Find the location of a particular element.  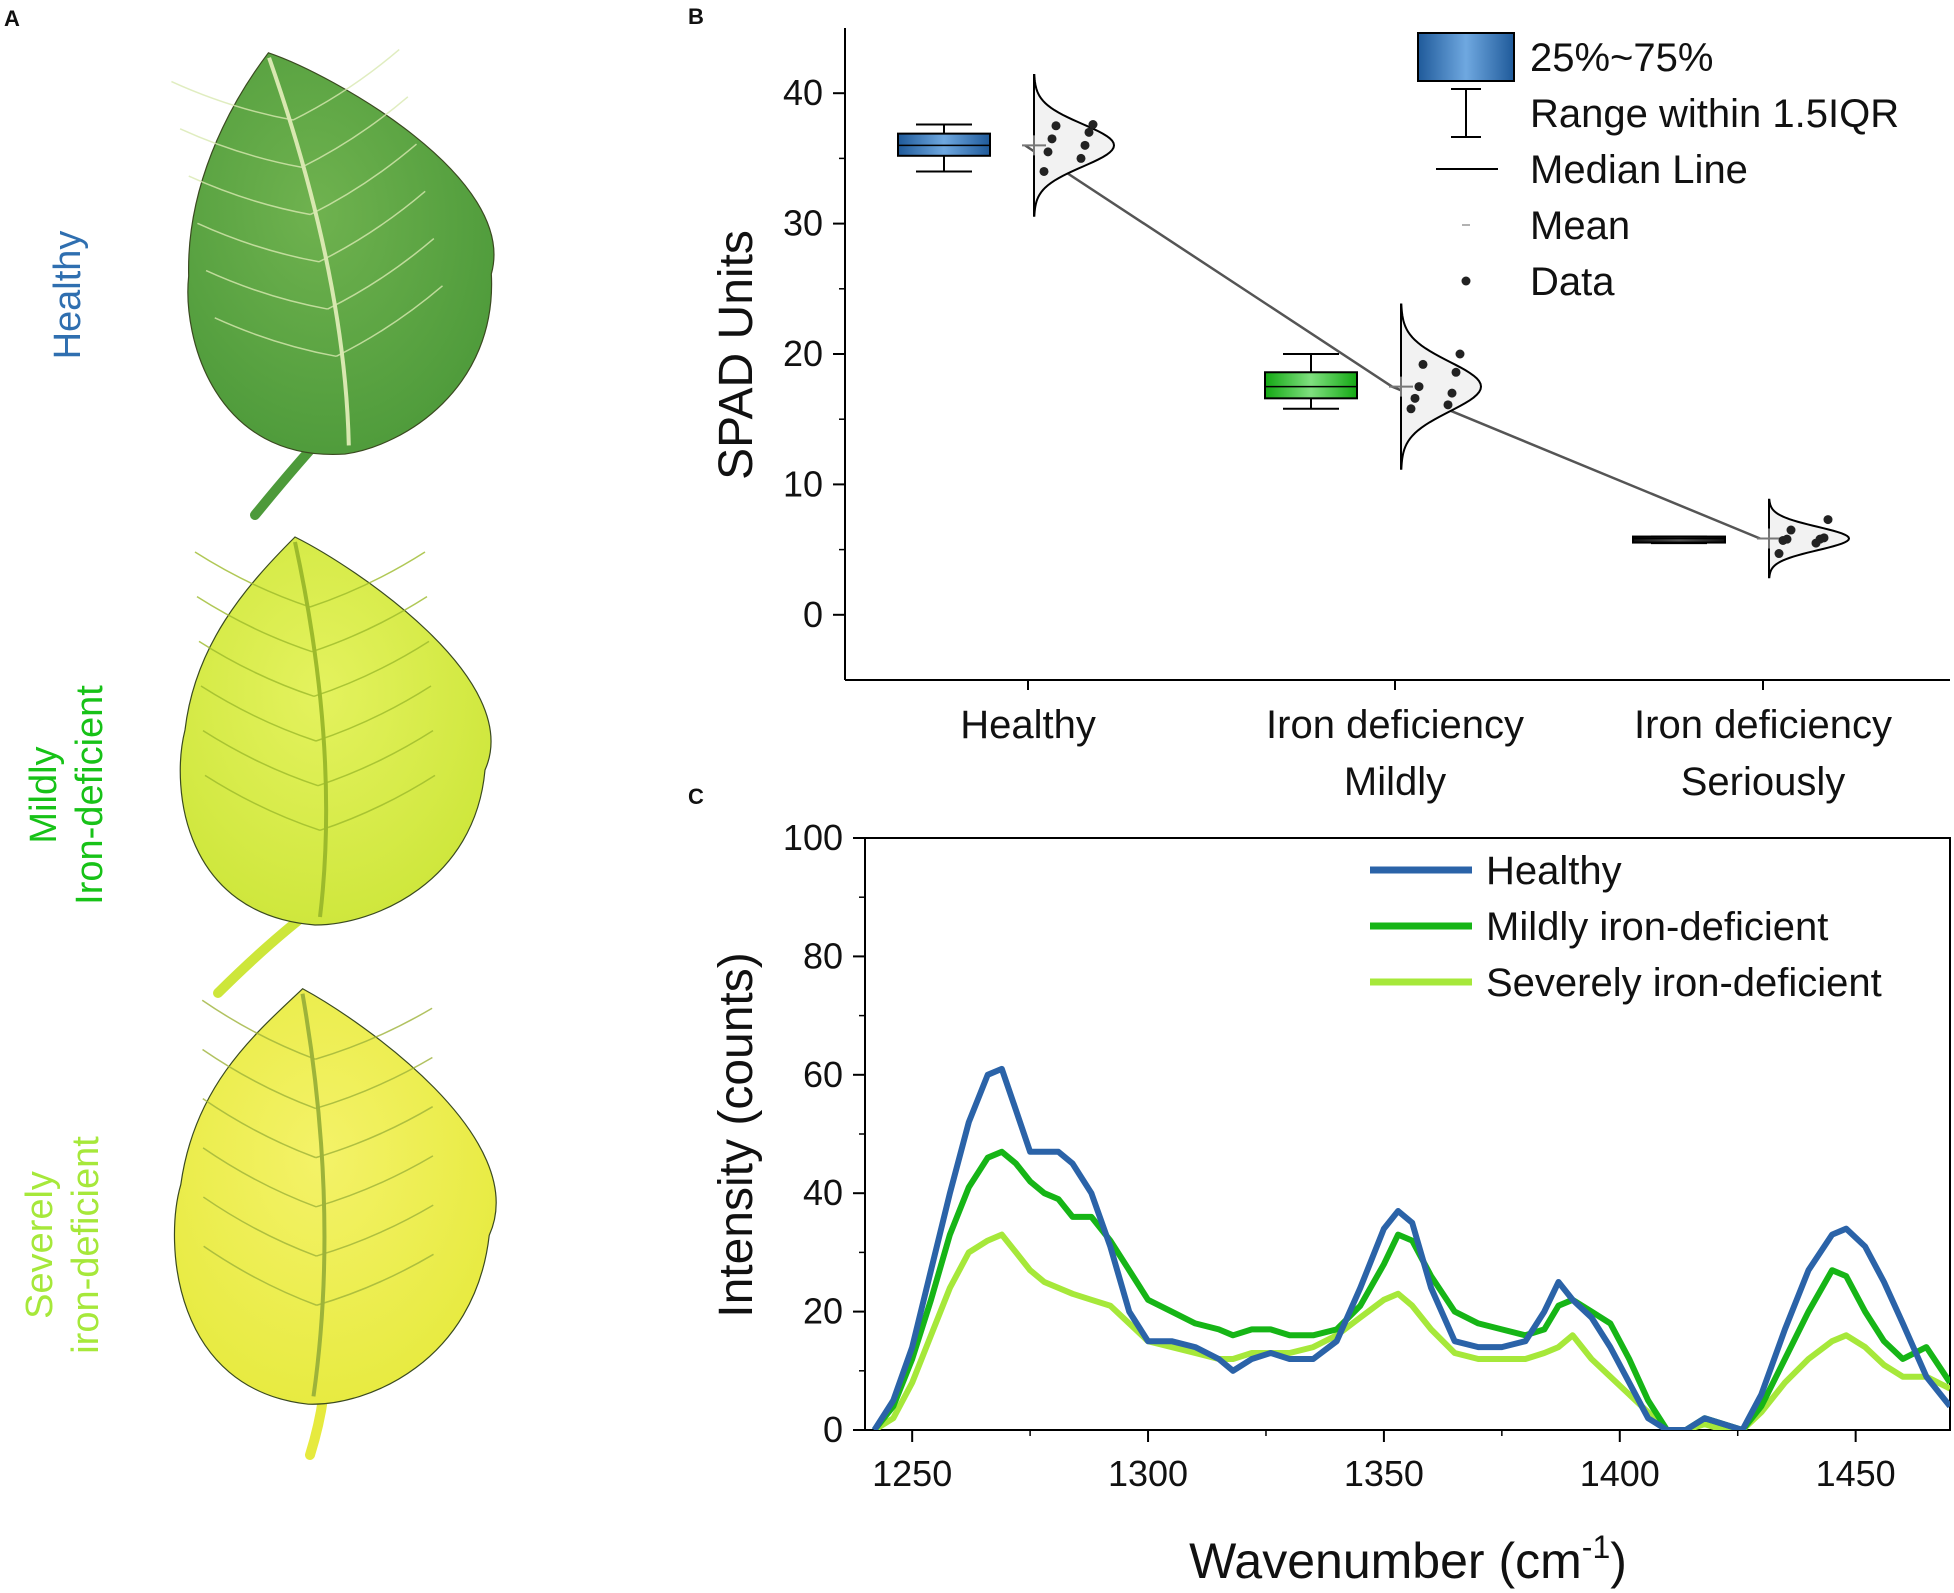

panel-label-a: A is located at coordinates (12, 18).